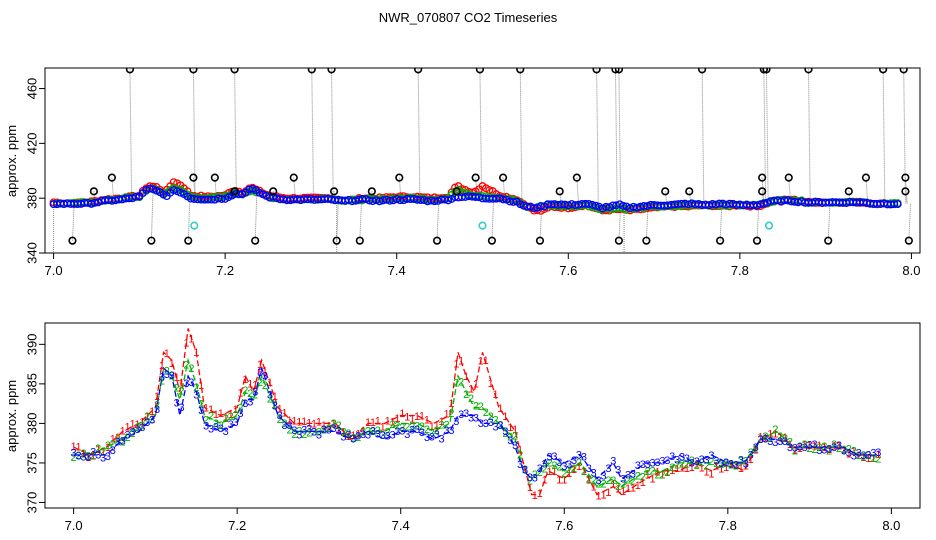 Image resolution: width=936 pixels, height=540 pixels. Describe the element at coordinates (32, 503) in the screenshot. I see `p1-y-tick-label: 370` at that location.